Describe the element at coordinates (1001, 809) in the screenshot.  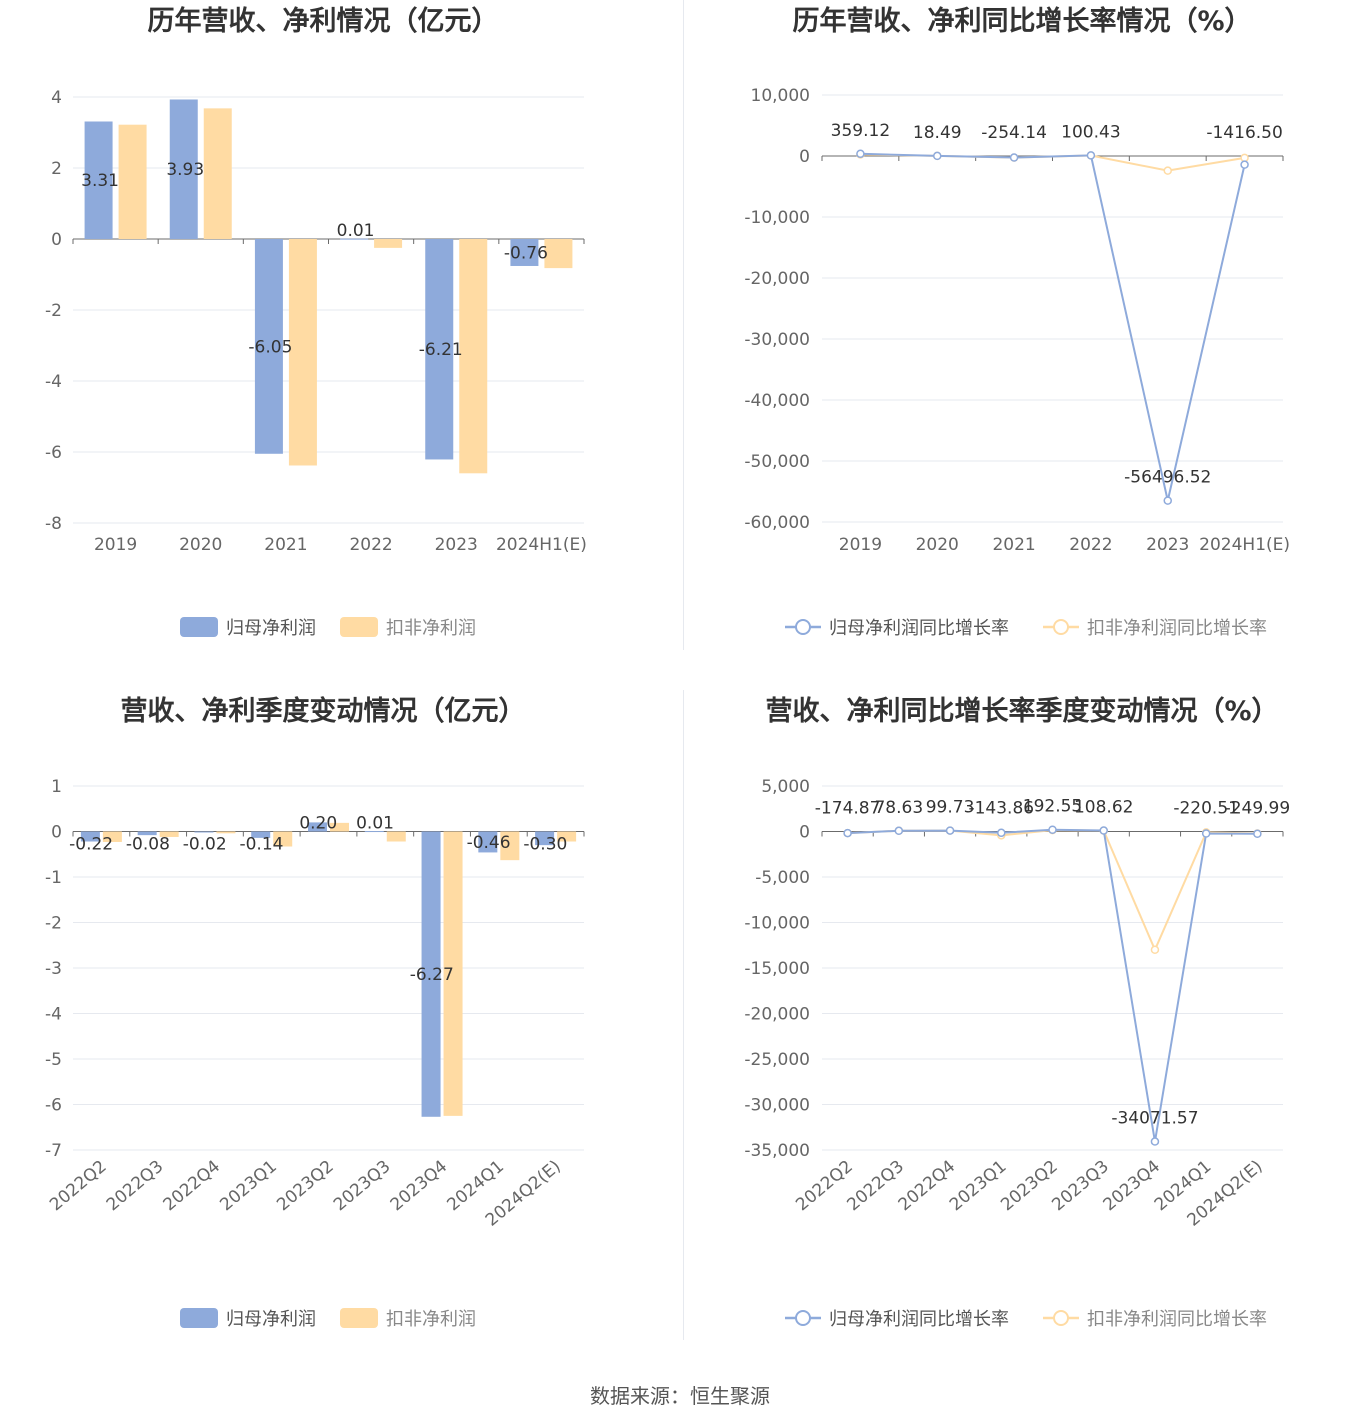
I see `data-label: -143.86` at that location.